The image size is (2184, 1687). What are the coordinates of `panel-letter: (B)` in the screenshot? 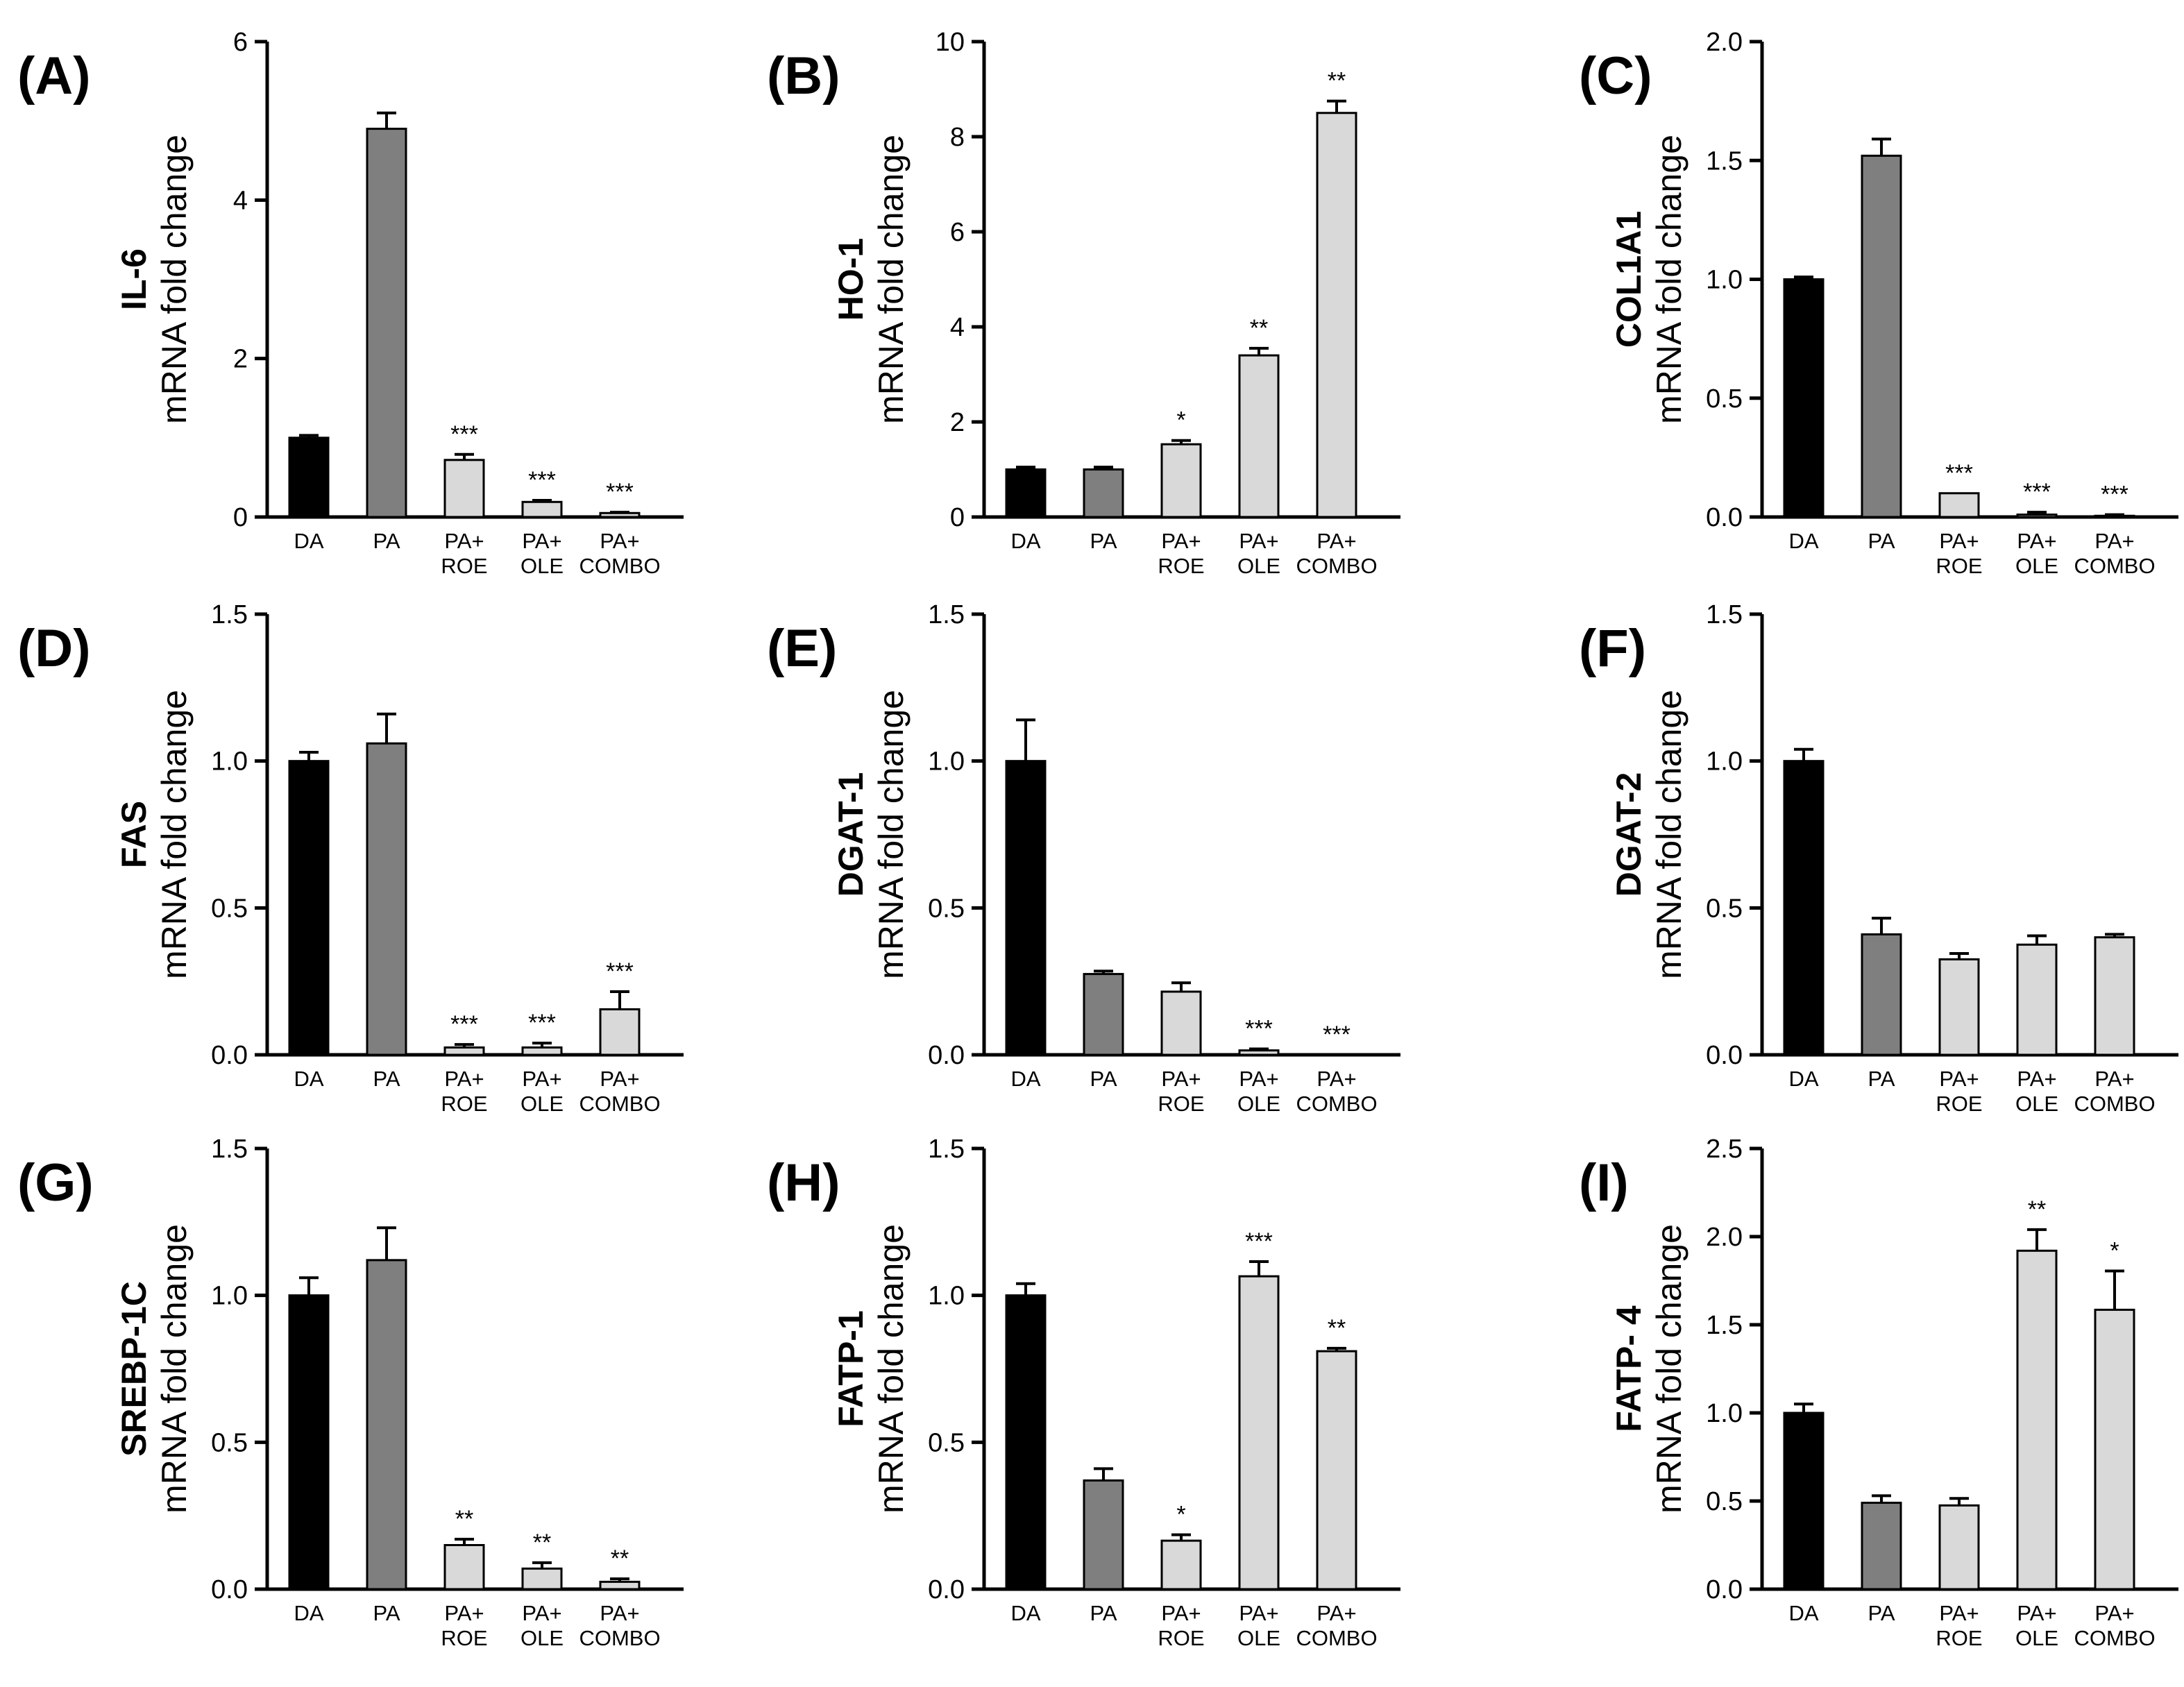 It's located at (804, 75).